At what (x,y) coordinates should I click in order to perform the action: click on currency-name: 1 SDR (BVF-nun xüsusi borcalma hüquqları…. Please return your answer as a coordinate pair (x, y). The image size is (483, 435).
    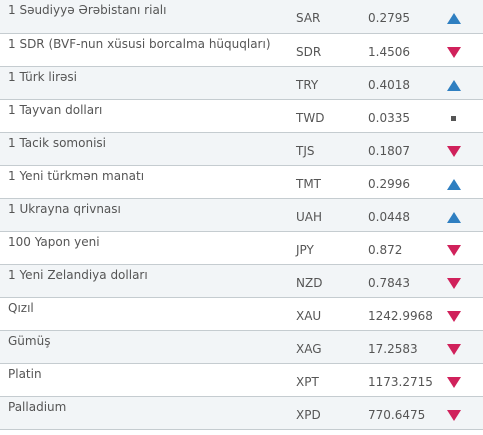
    Looking at the image, I should click on (139, 43).